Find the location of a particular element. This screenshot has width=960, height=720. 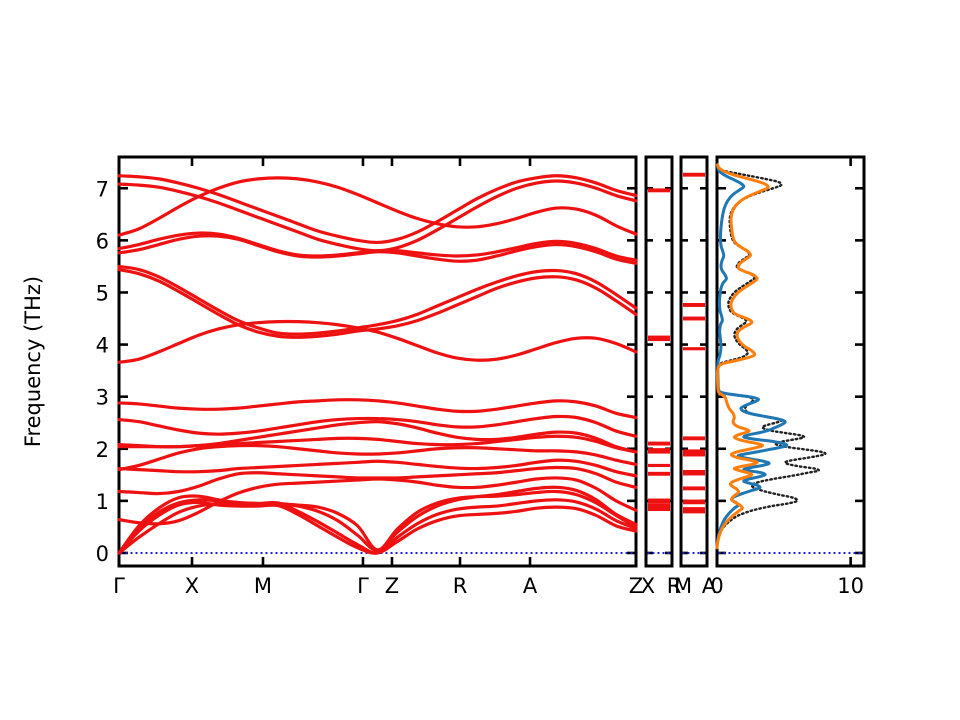

mini-panel-RM-group is located at coordinates (694, 361).